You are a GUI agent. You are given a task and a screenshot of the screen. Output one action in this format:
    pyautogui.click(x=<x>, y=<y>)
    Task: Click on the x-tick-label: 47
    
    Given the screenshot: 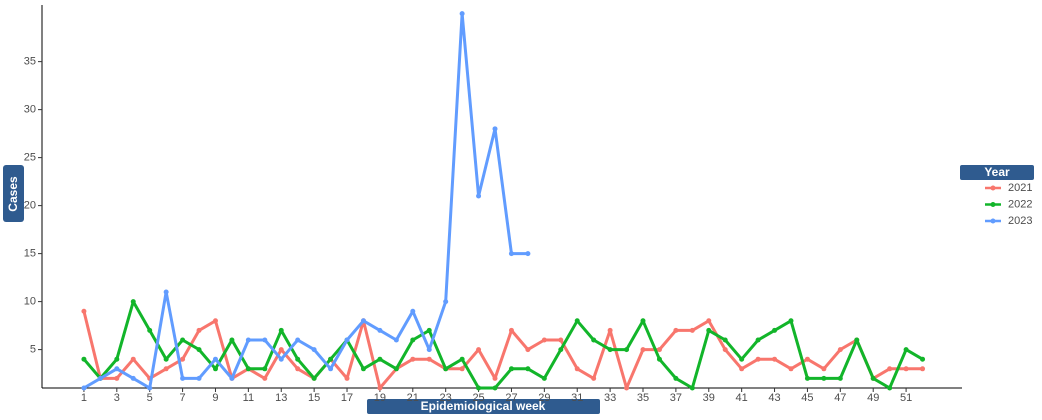 What is the action you would take?
    pyautogui.click(x=840, y=398)
    